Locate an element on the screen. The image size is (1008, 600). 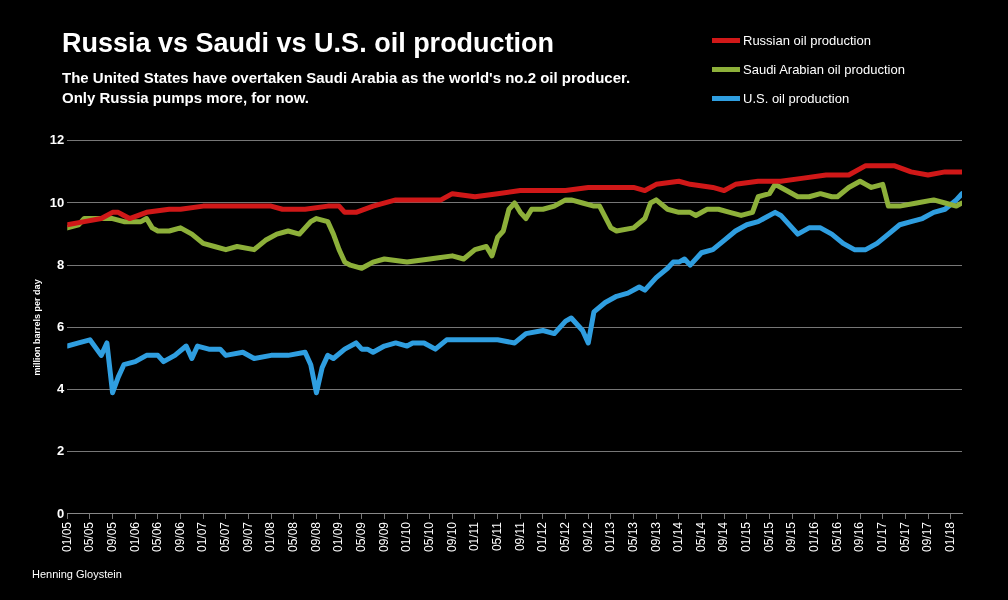
y-tick-label: 10 is located at coordinates (57, 202).